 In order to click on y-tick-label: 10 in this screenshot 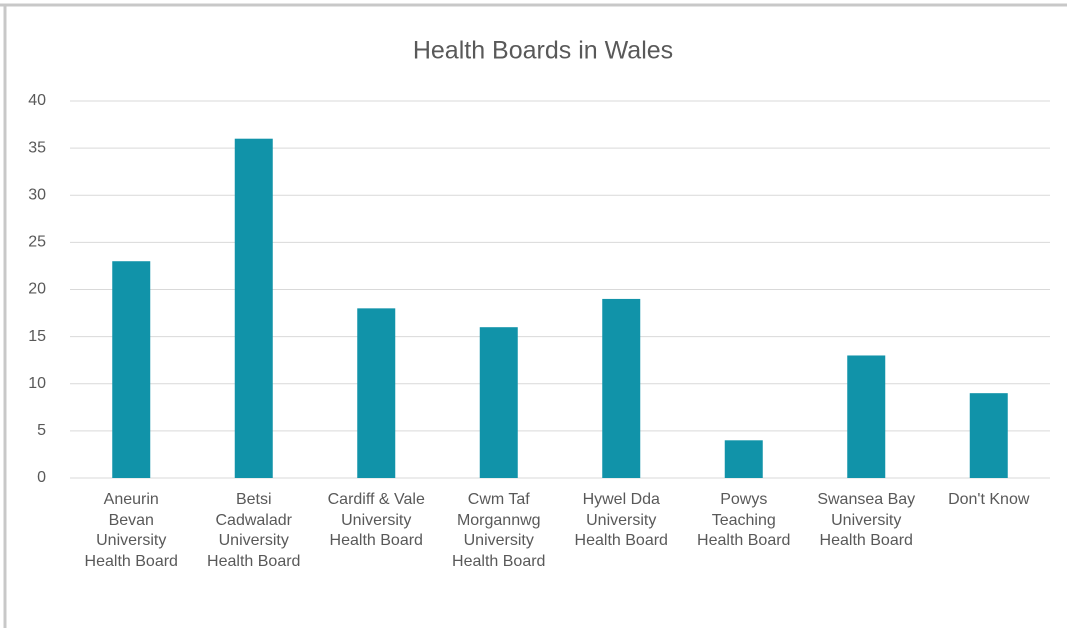, I will do `click(37, 383)`.